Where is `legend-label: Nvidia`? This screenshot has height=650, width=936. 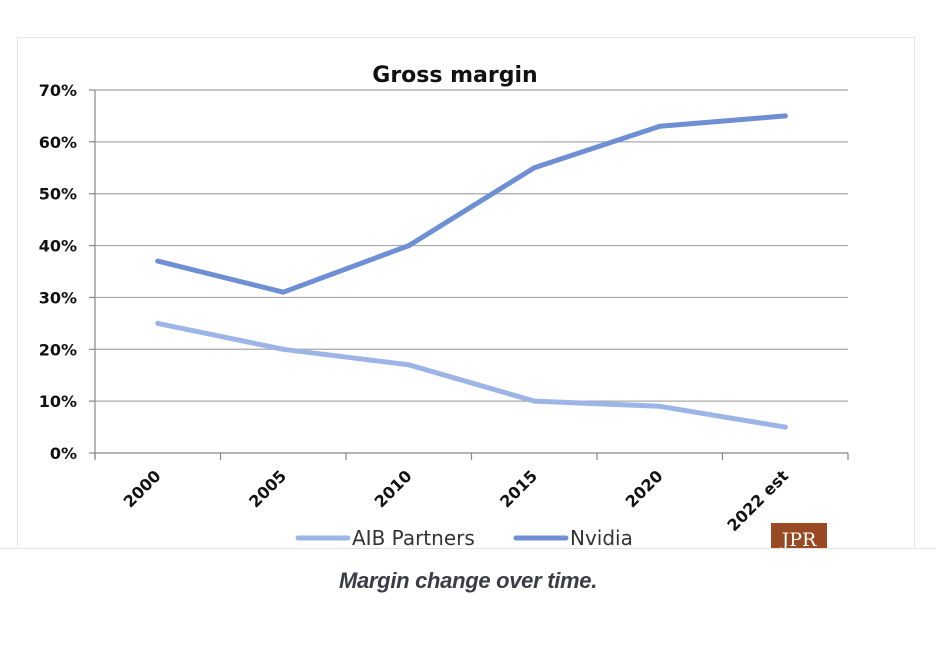 legend-label: Nvidia is located at coordinates (601, 538).